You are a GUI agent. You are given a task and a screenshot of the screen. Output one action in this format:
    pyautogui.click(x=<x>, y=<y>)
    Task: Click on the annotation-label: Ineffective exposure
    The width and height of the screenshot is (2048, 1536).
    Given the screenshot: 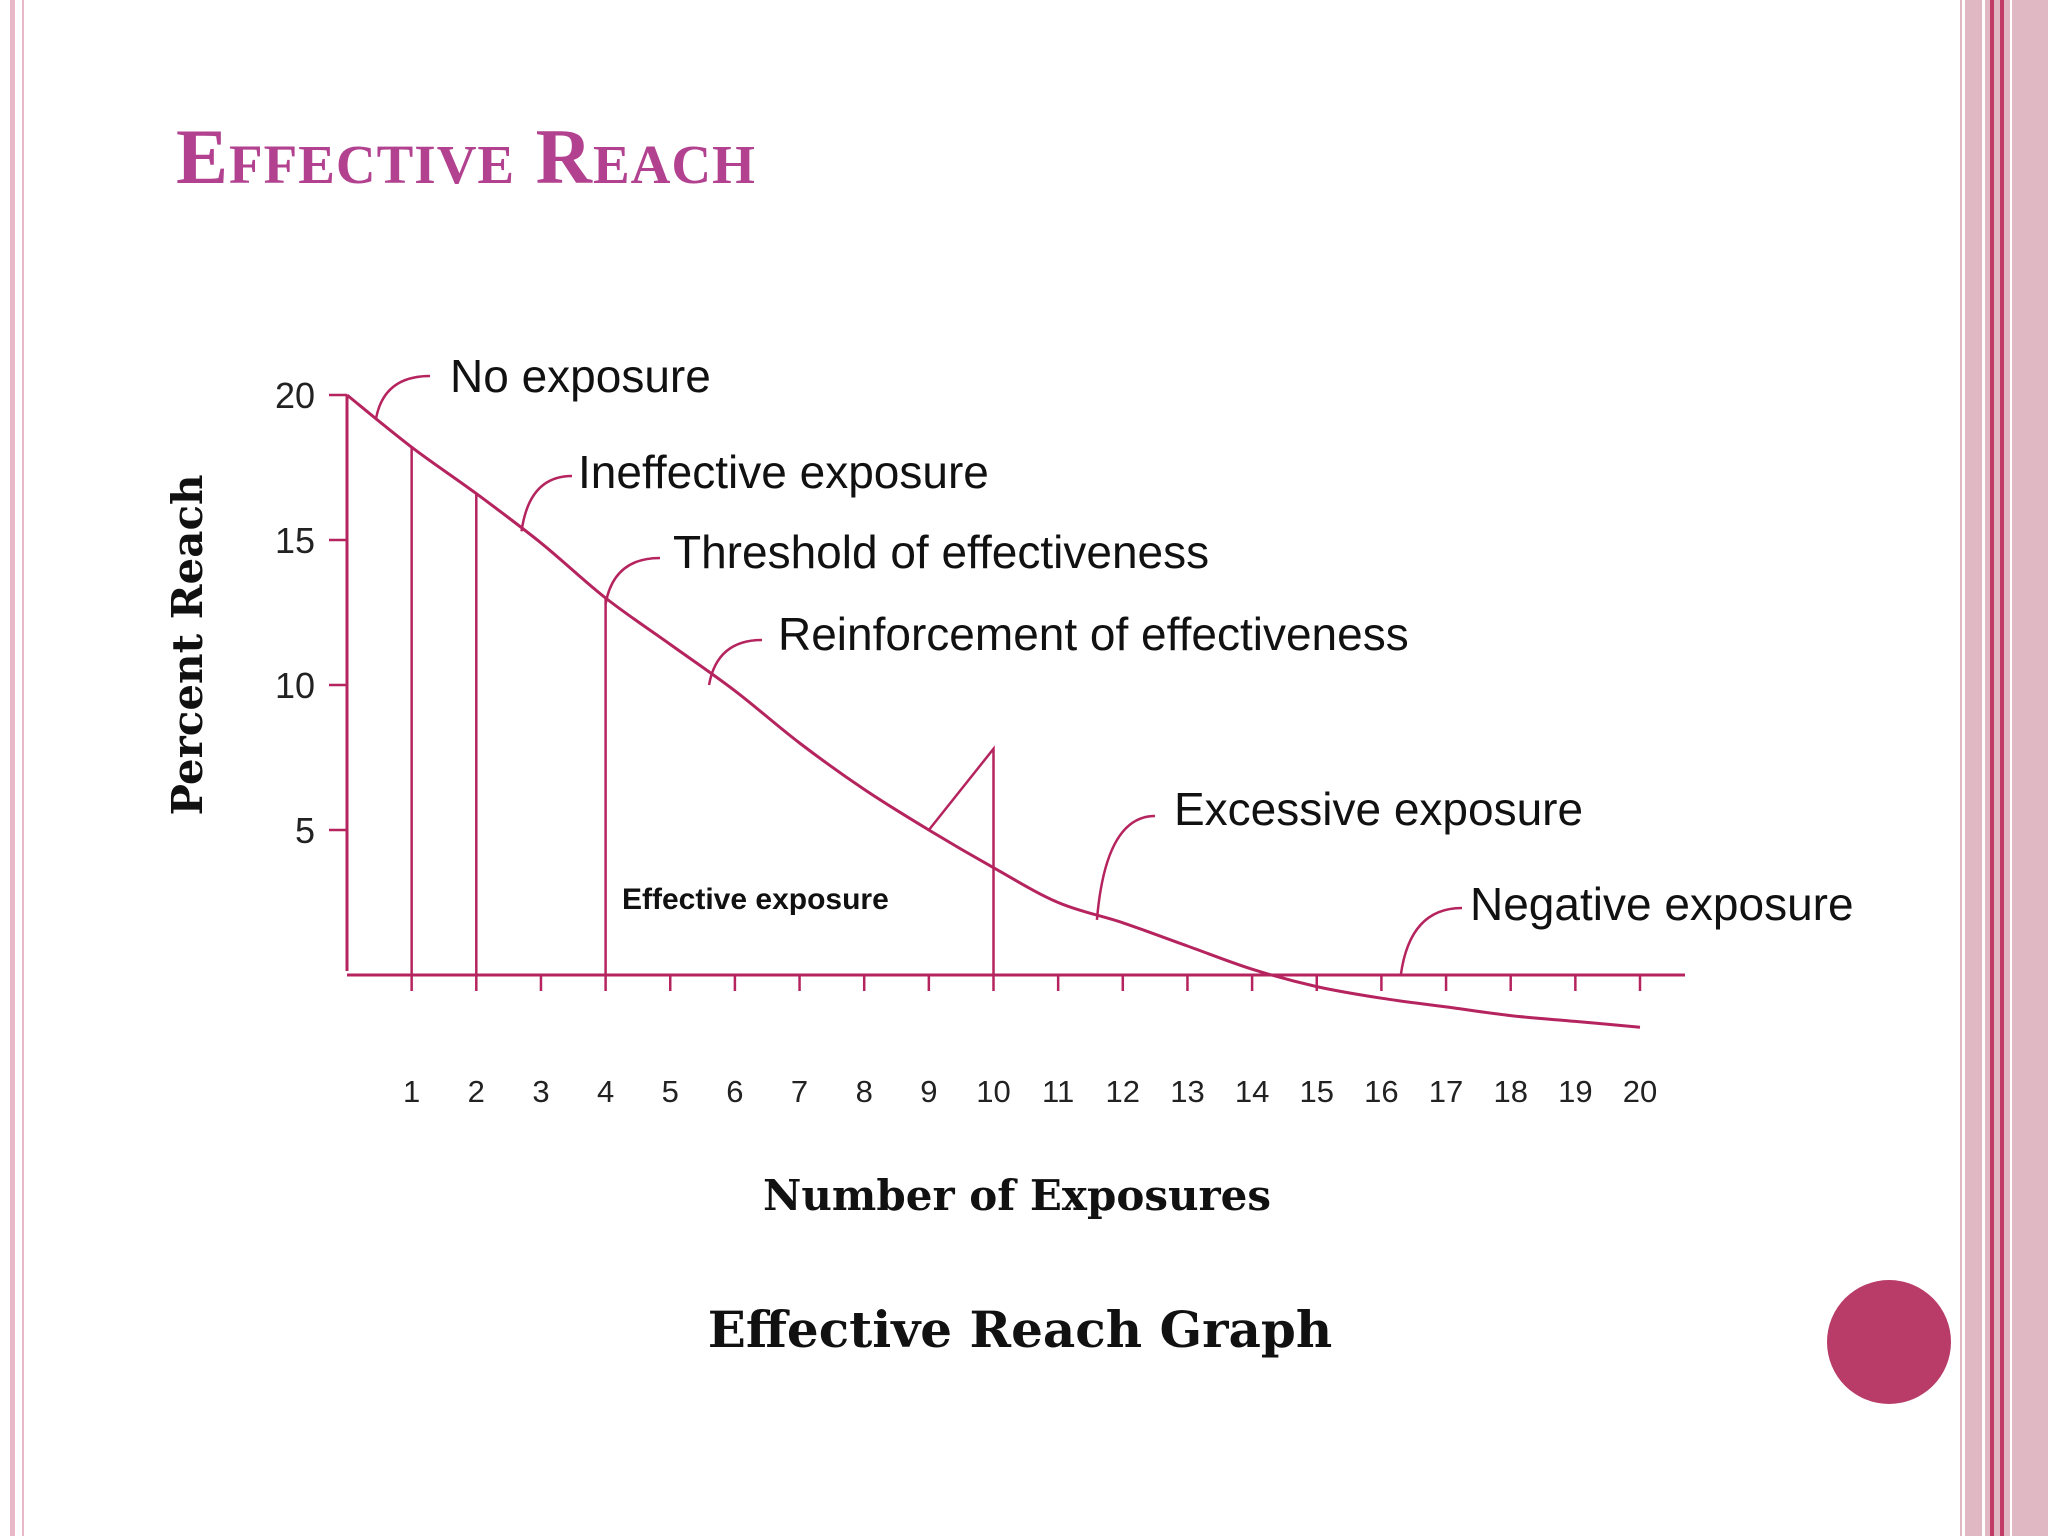 What is the action you would take?
    pyautogui.click(x=783, y=472)
    